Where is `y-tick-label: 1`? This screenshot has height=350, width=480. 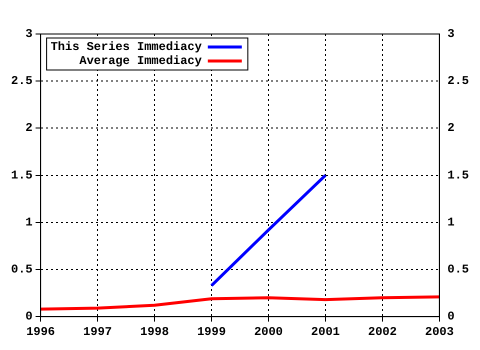
y-tick-label: 1 is located at coordinates (29, 222).